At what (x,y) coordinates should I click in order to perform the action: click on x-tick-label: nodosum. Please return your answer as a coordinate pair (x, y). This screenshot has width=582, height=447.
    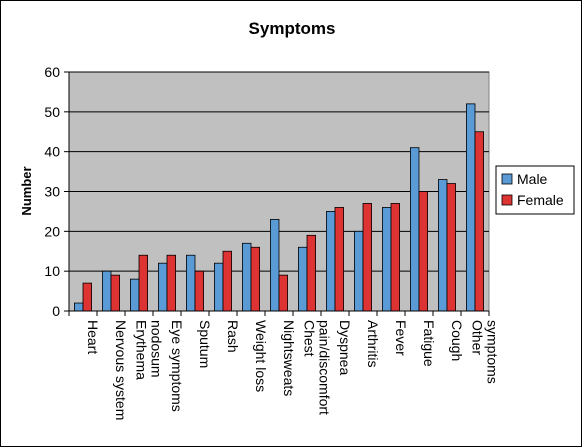
    Looking at the image, I should click on (157, 349).